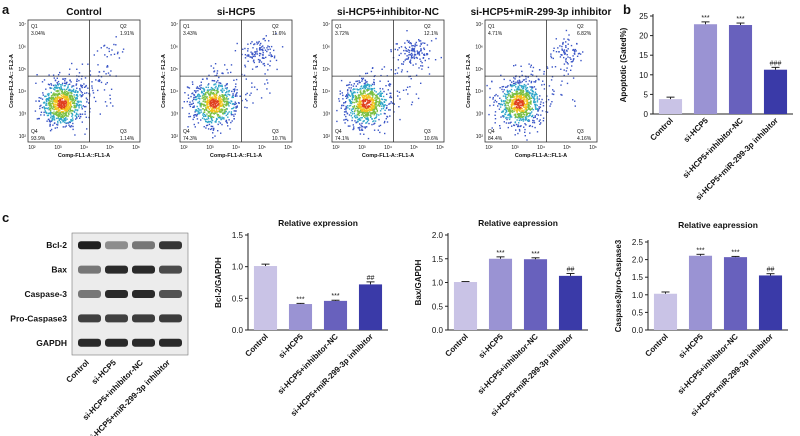 Image resolution: width=800 pixels, height=436 pixels. What do you see at coordinates (84, 12) in the screenshot?
I see `flow-title: Control` at bounding box center [84, 12].